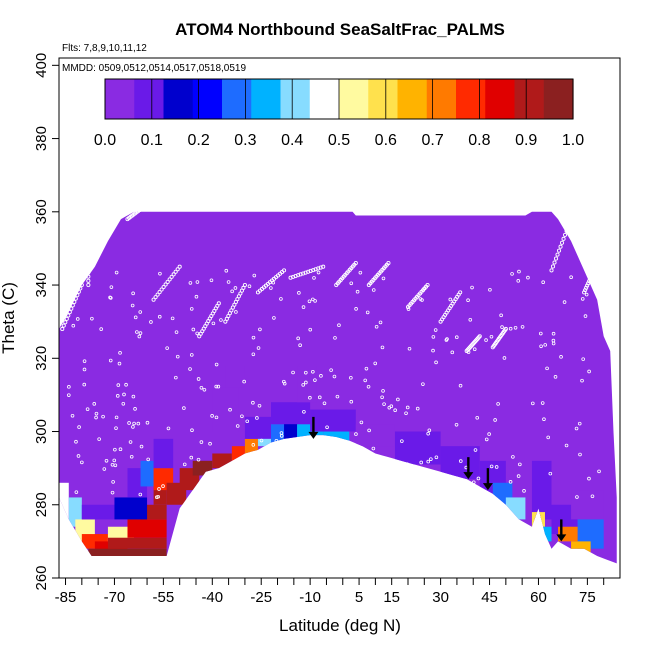 The image size is (650, 650). Describe the element at coordinates (105, 140) in the screenshot. I see `colorbar-tick-label: 0.0` at that location.